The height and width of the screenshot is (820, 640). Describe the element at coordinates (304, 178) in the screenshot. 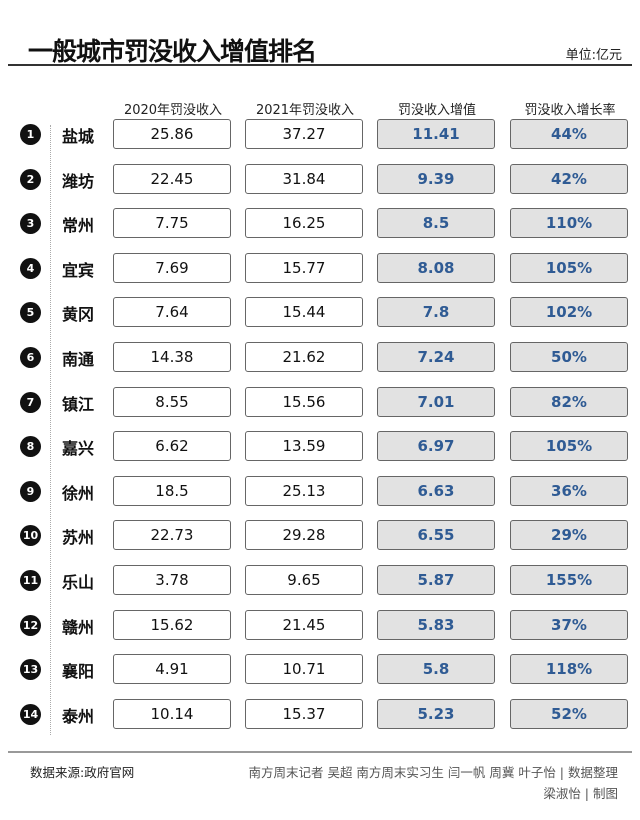

I see `value-2021: 31.84` at that location.